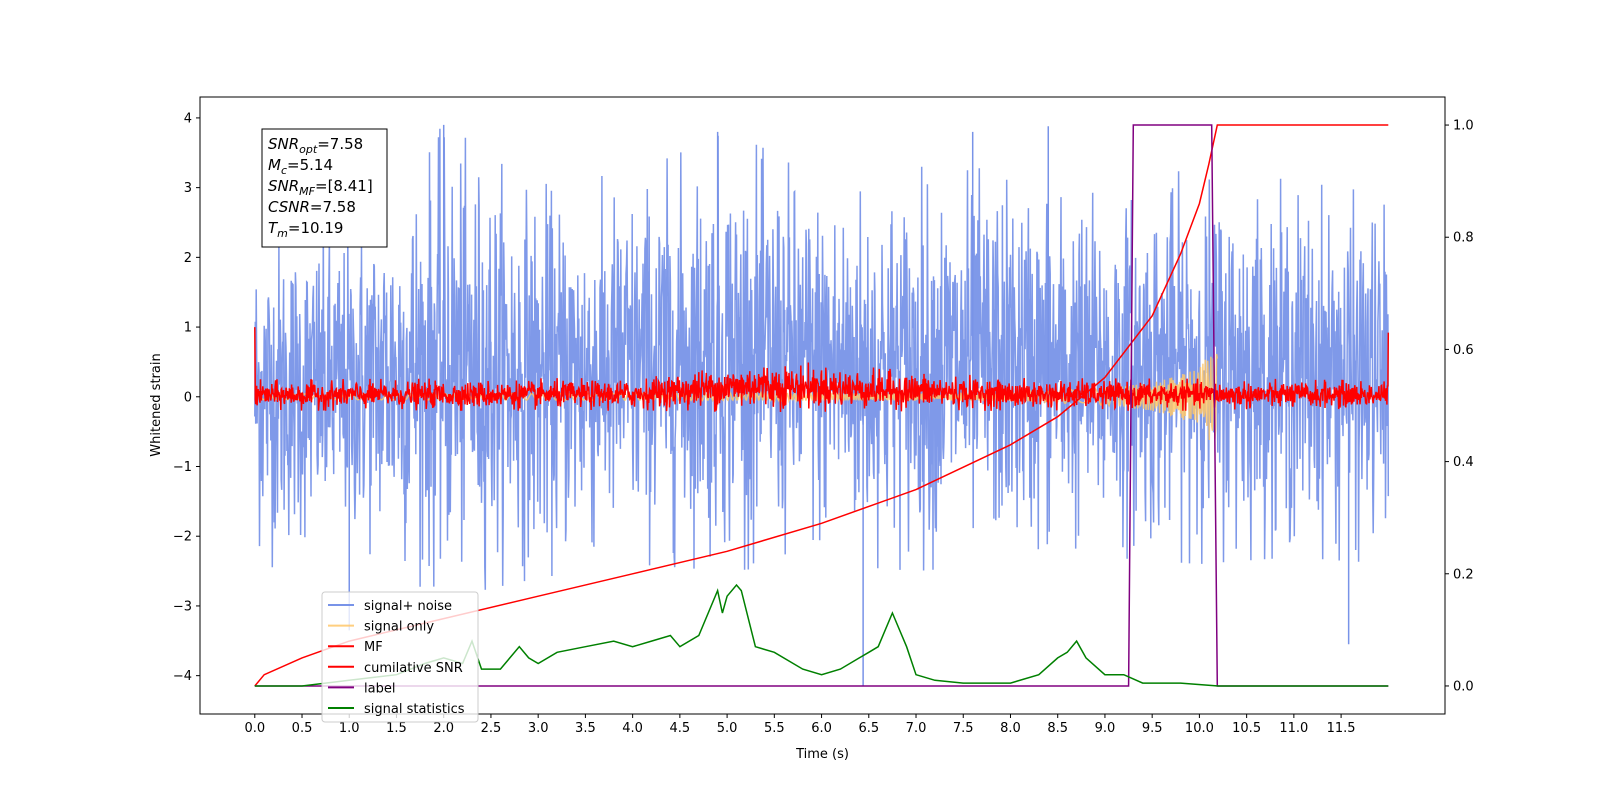  Describe the element at coordinates (188, 188) in the screenshot. I see `y-tick-label: 3` at that location.